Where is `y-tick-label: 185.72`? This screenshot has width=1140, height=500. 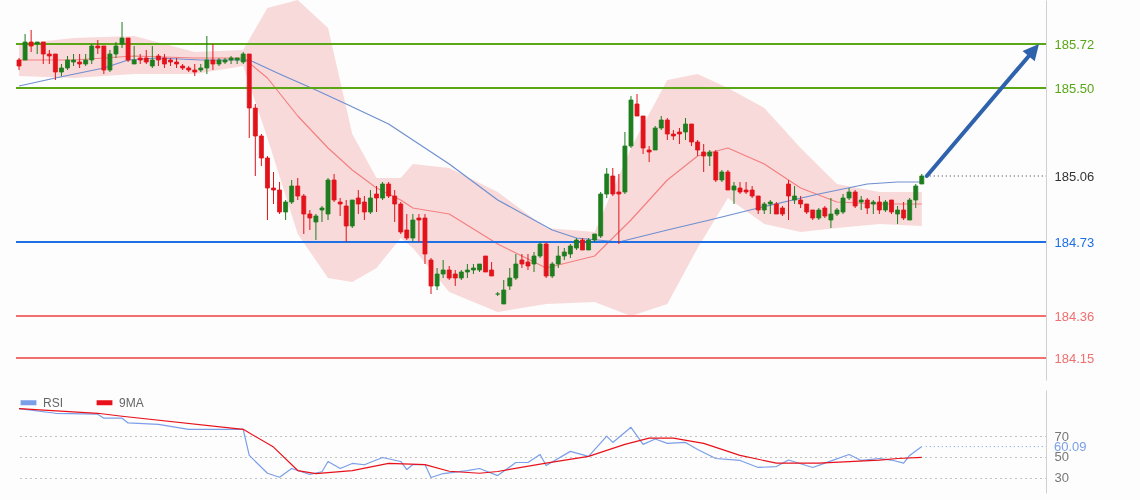
y-tick-label: 185.72 is located at coordinates (1074, 44).